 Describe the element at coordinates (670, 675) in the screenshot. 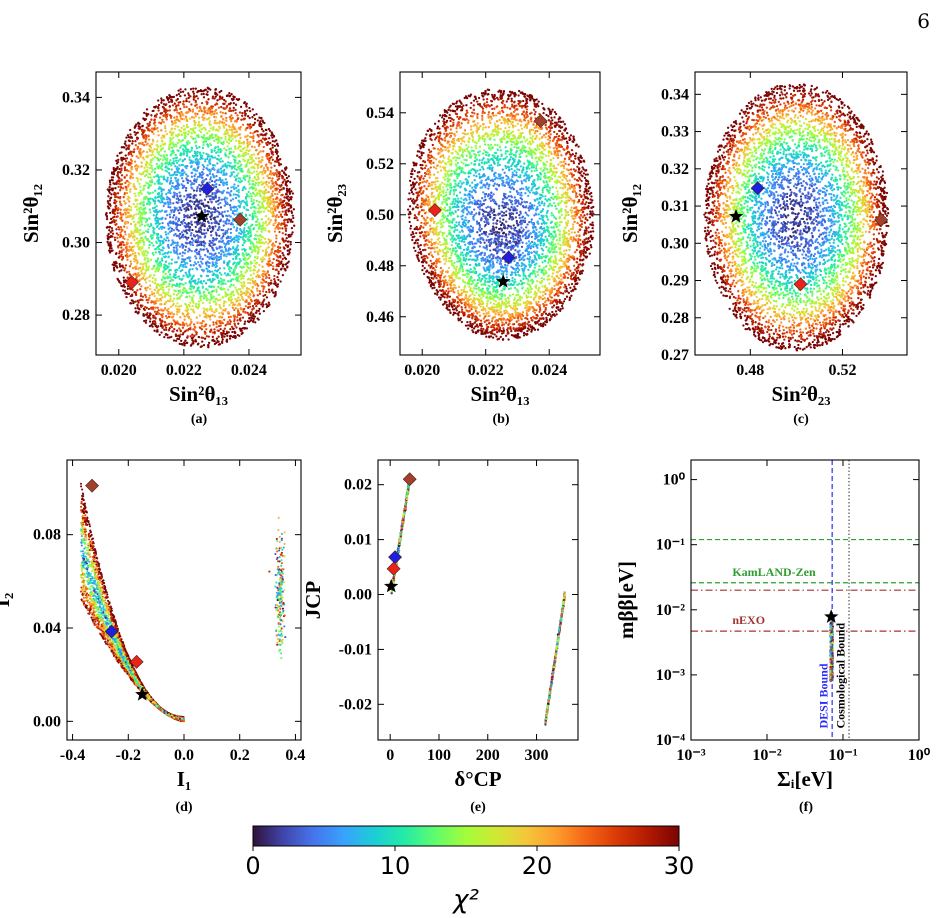

I see `y-tick-label: 10⁻³` at that location.